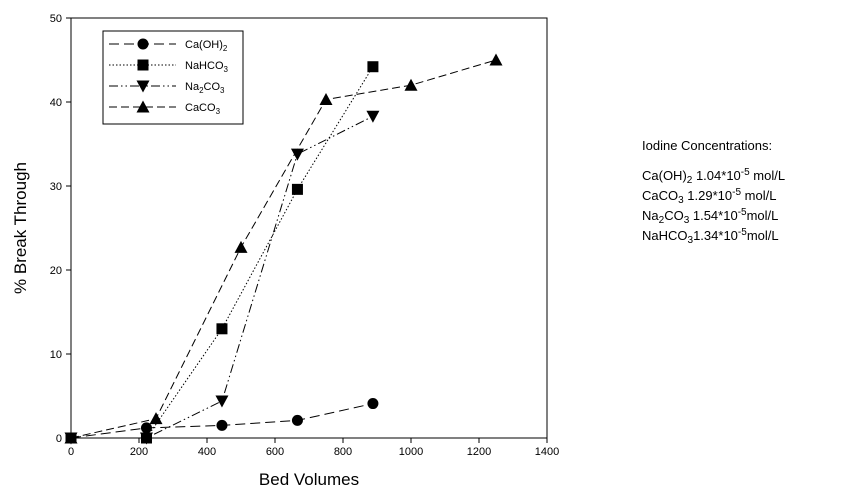 The height and width of the screenshot is (497, 843). Describe the element at coordinates (56, 271) in the screenshot. I see `y-tick-label: 20` at that location.